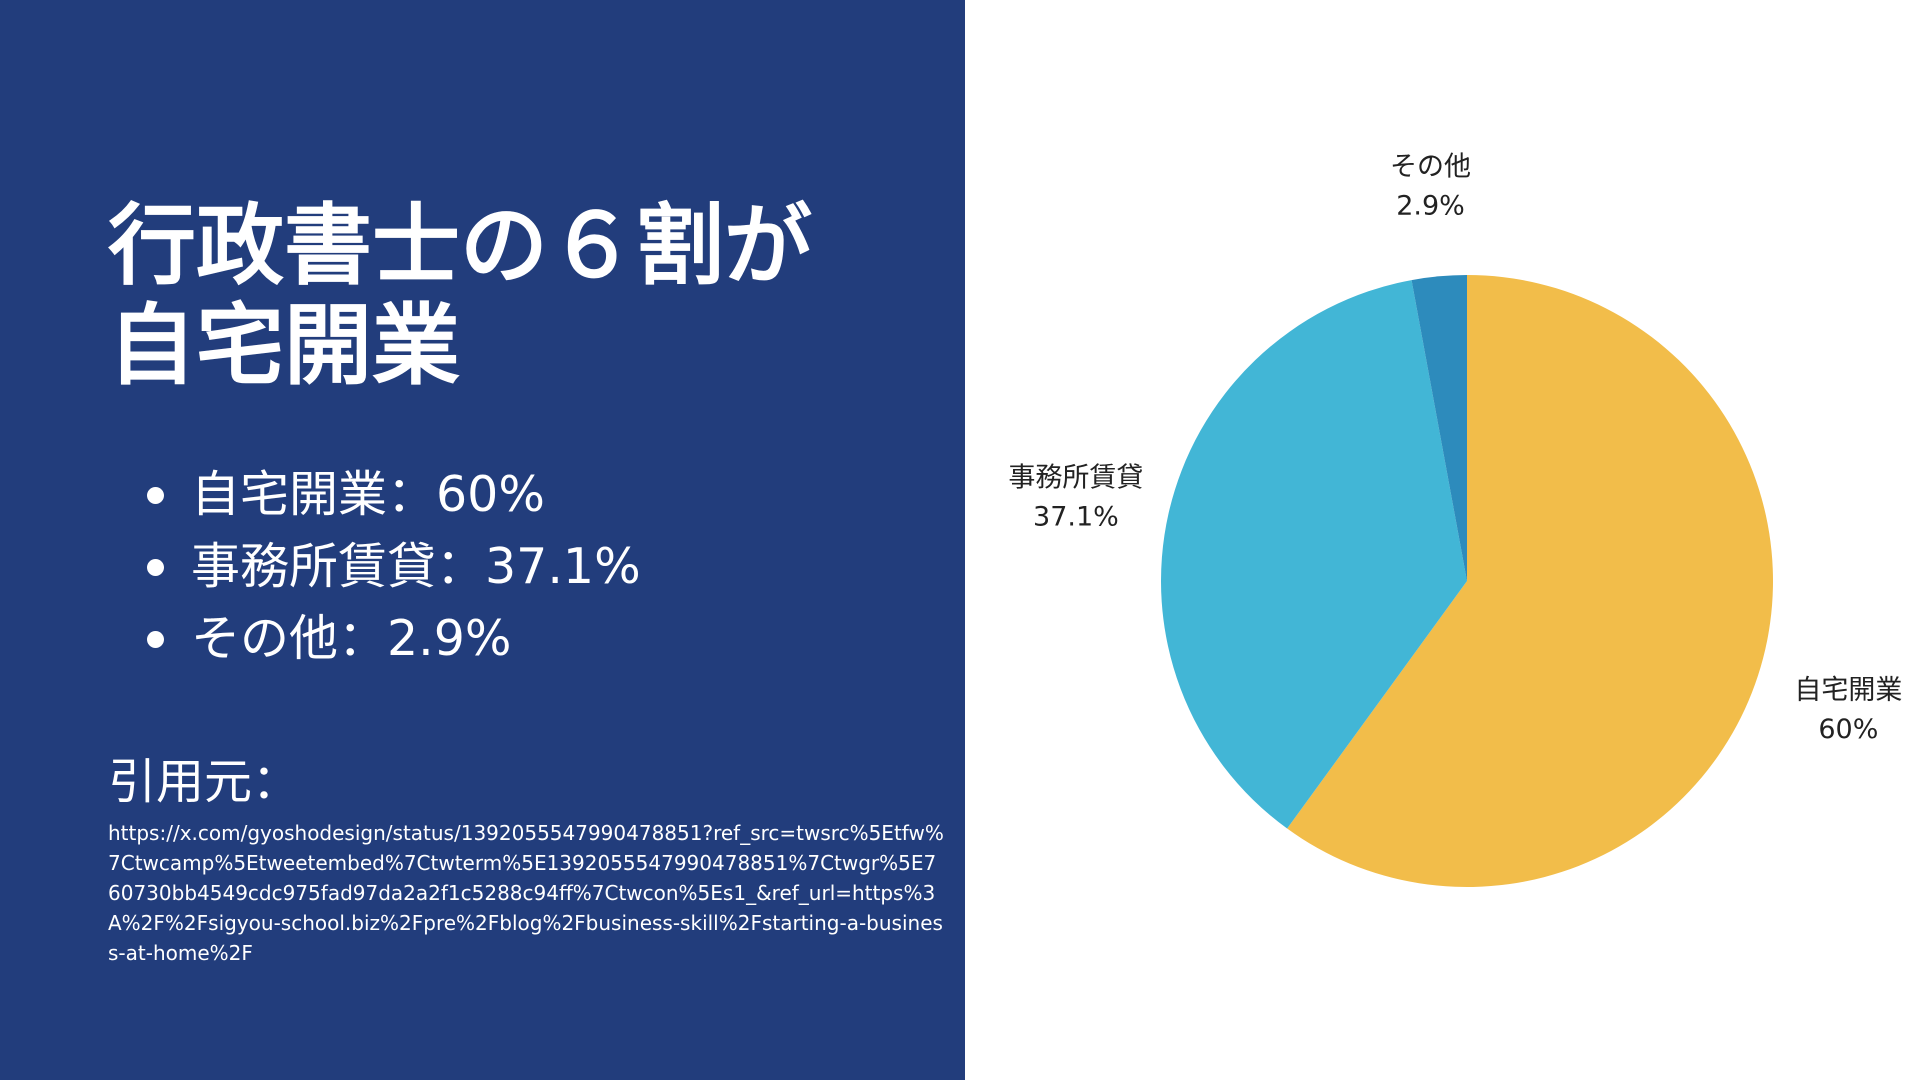 The image size is (1920, 1080). Describe the element at coordinates (1075, 477) in the screenshot. I see `pie-label-name-1: 事務所賃貸` at that location.